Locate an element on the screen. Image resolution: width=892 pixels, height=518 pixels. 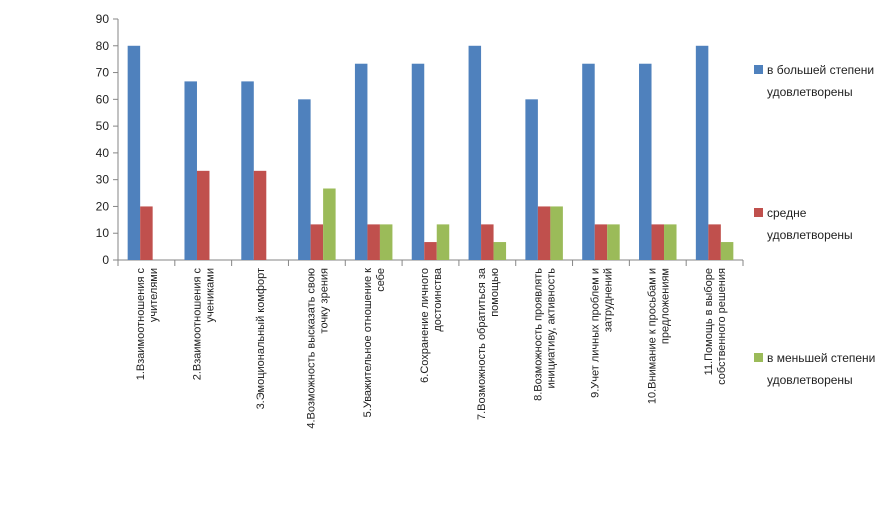
category-label: учителями is located at coordinates (154, 295).